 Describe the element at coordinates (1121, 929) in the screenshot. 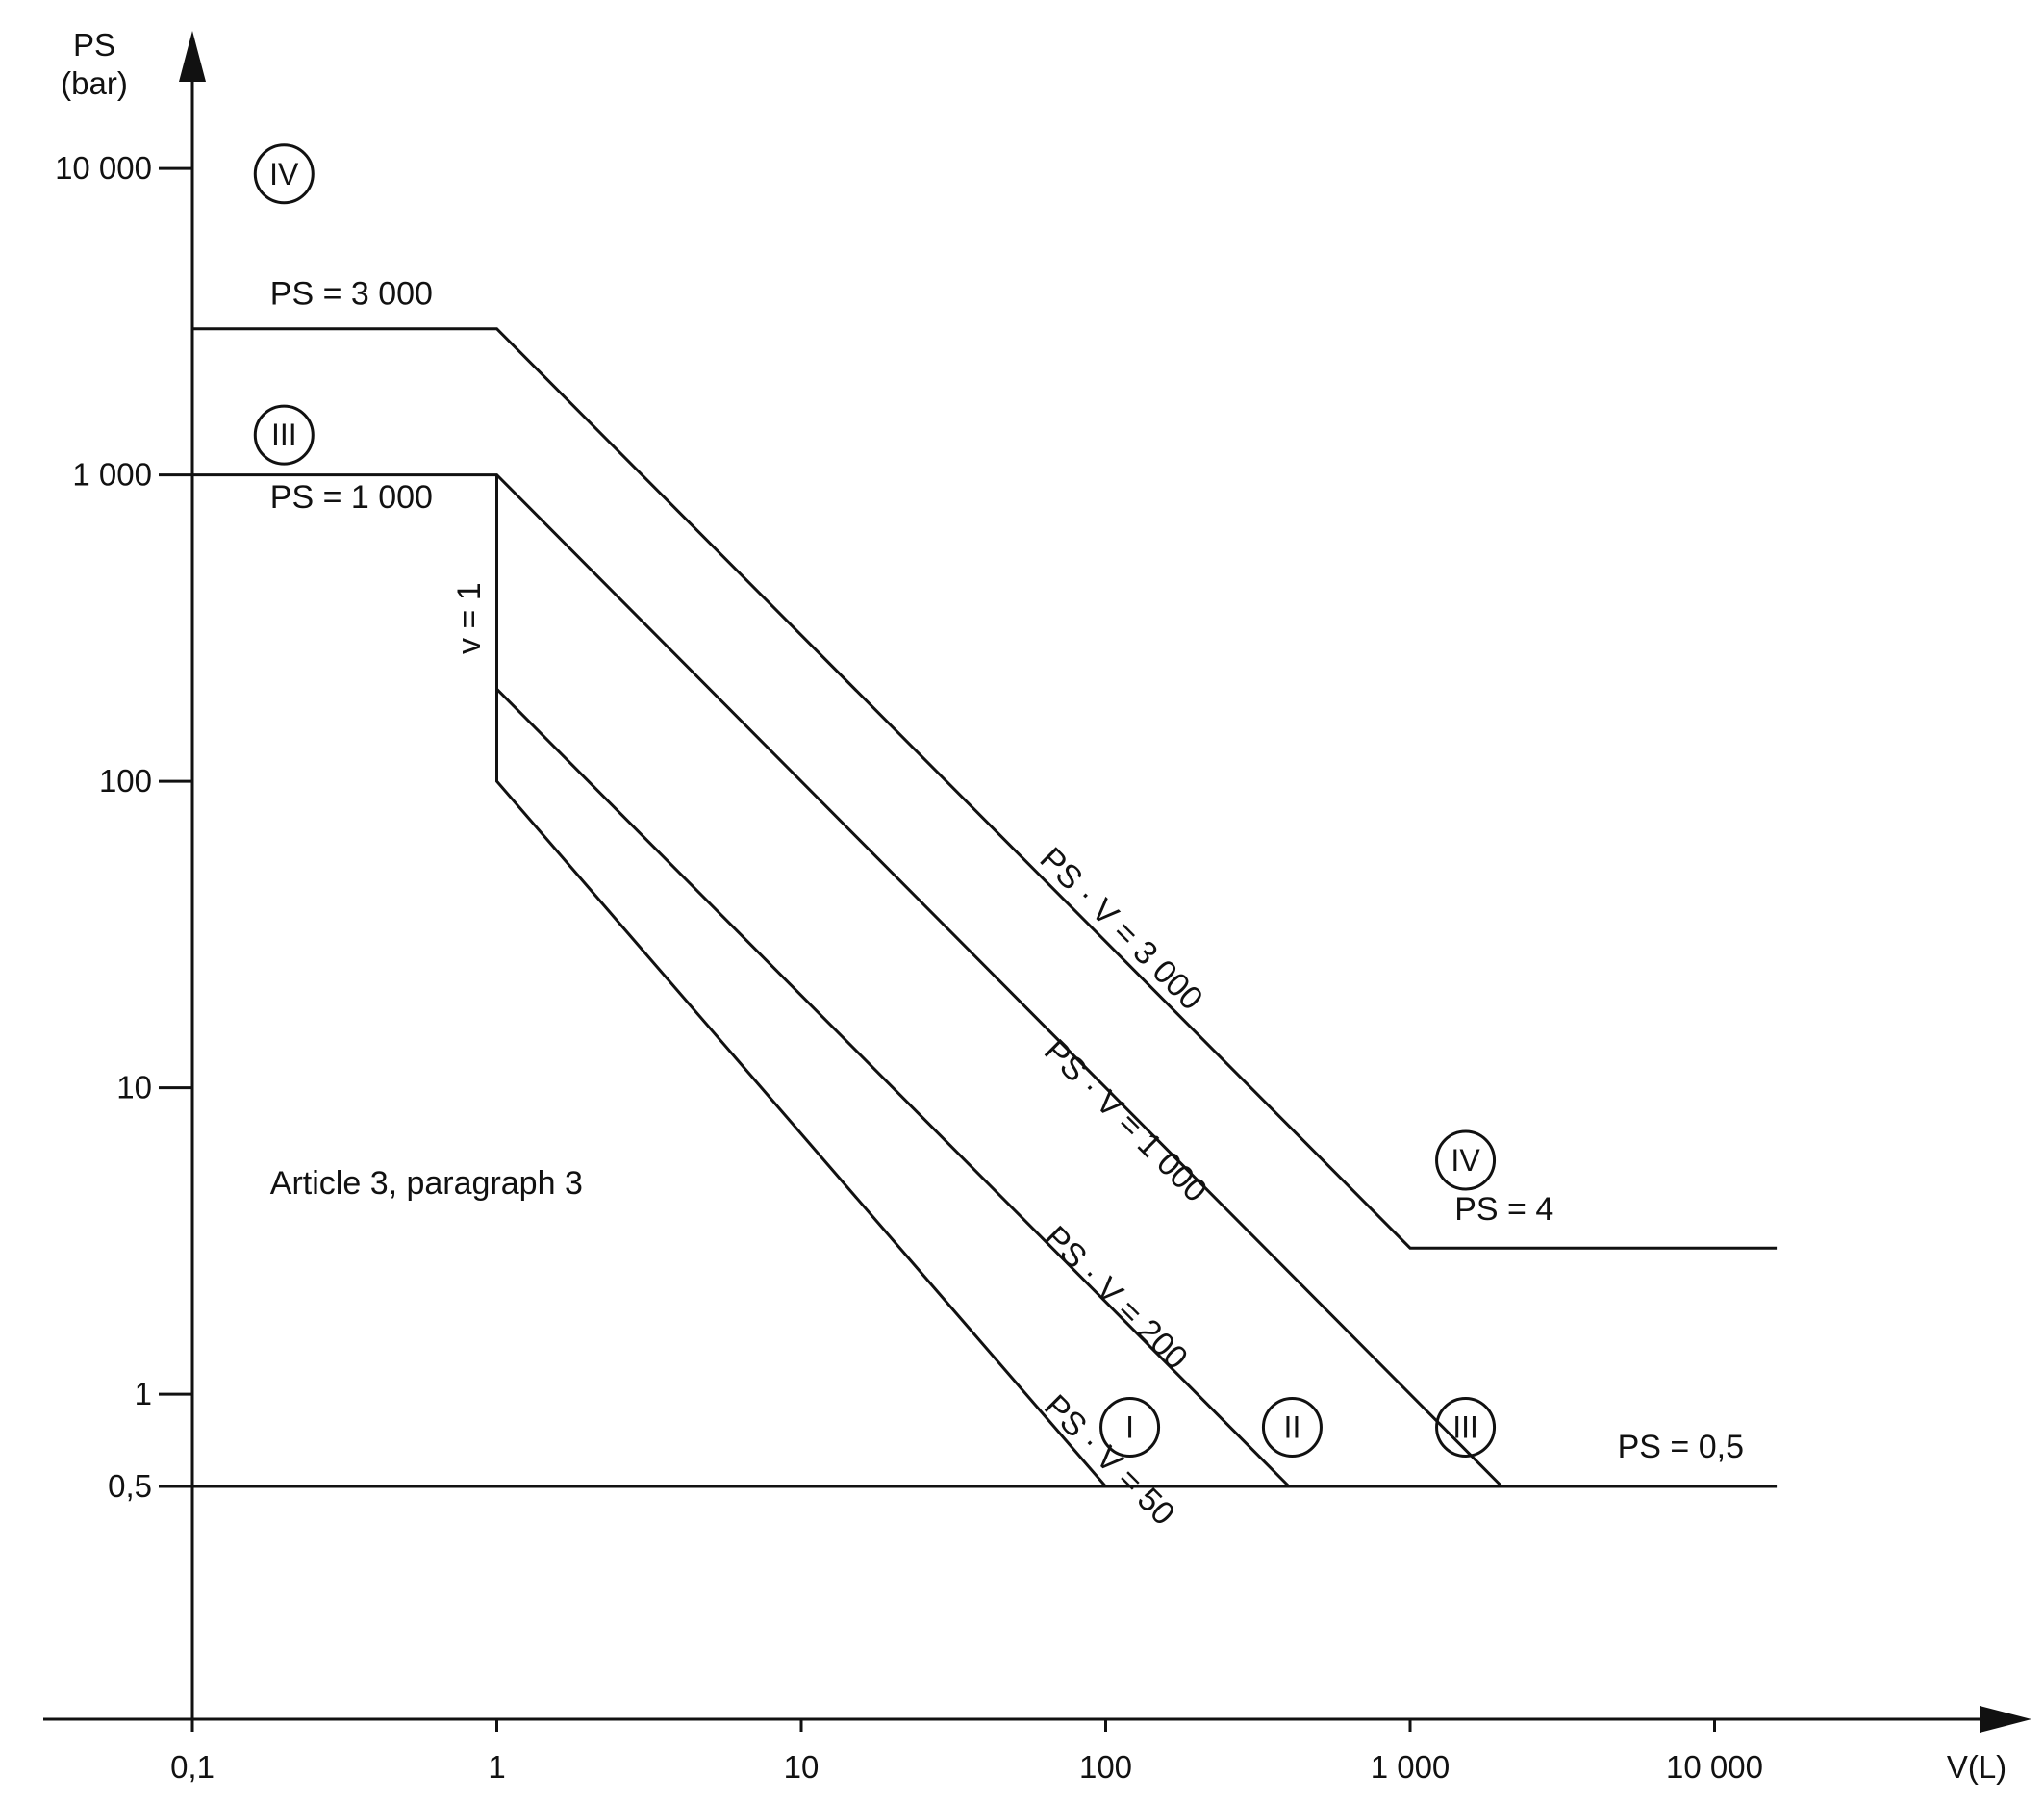

I see `annotation-3: PS · V = 3 000` at that location.